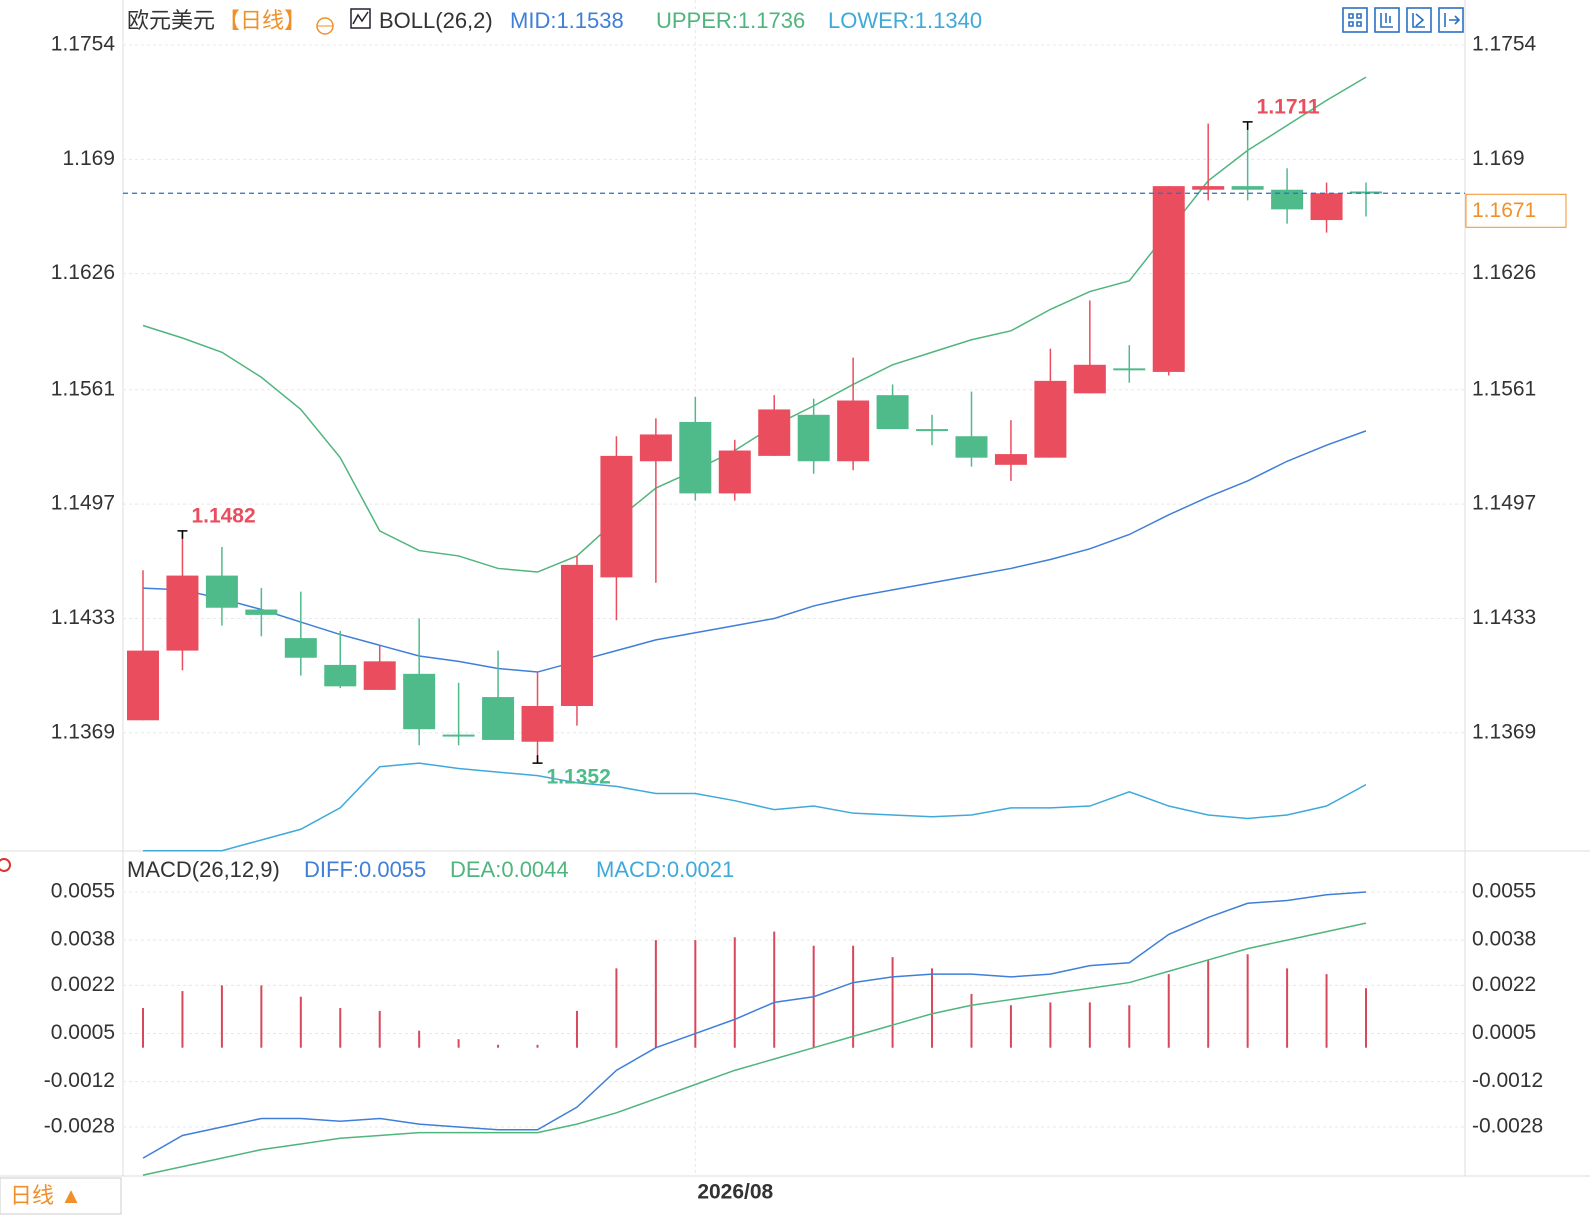  I want to click on y2-tick-label: 0.0055, so click(1504, 891).